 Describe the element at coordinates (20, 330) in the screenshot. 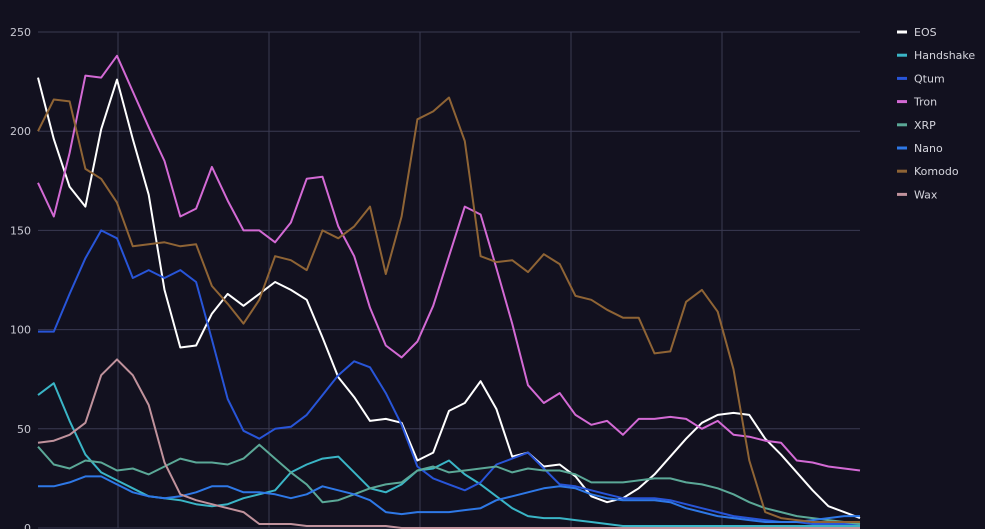

I see `y-tick-label: 100` at that location.